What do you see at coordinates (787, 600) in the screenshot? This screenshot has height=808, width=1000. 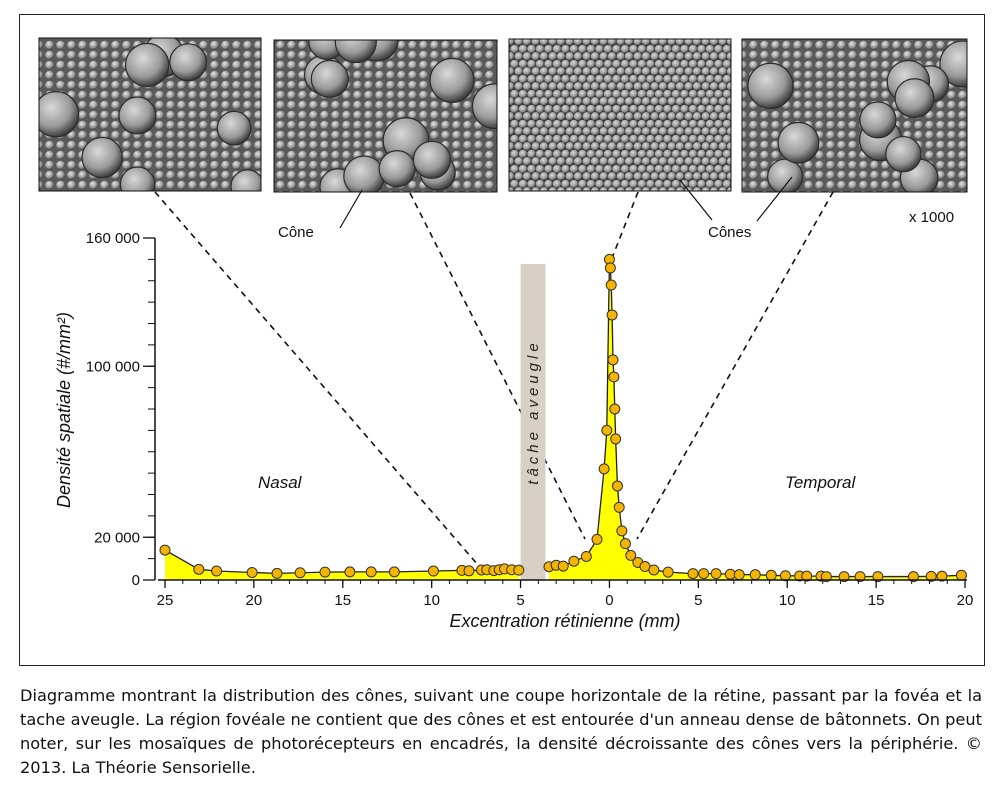 I see `x-tick-label-7: 10` at bounding box center [787, 600].